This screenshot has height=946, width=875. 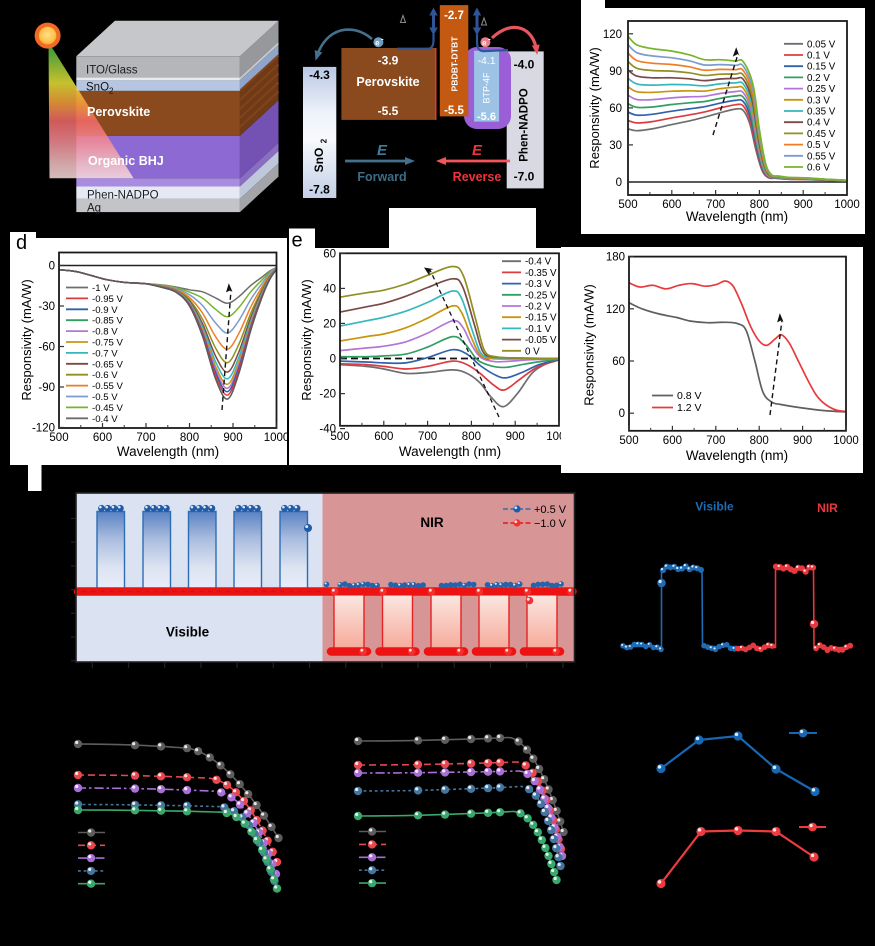 What do you see at coordinates (821, 156) in the screenshot?
I see `svg-text: 0.55 V` at bounding box center [821, 156].